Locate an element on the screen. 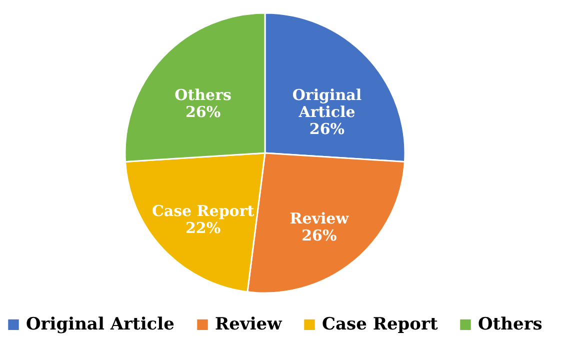 The height and width of the screenshot is (350, 563). slice-label: Review is located at coordinates (320, 218).